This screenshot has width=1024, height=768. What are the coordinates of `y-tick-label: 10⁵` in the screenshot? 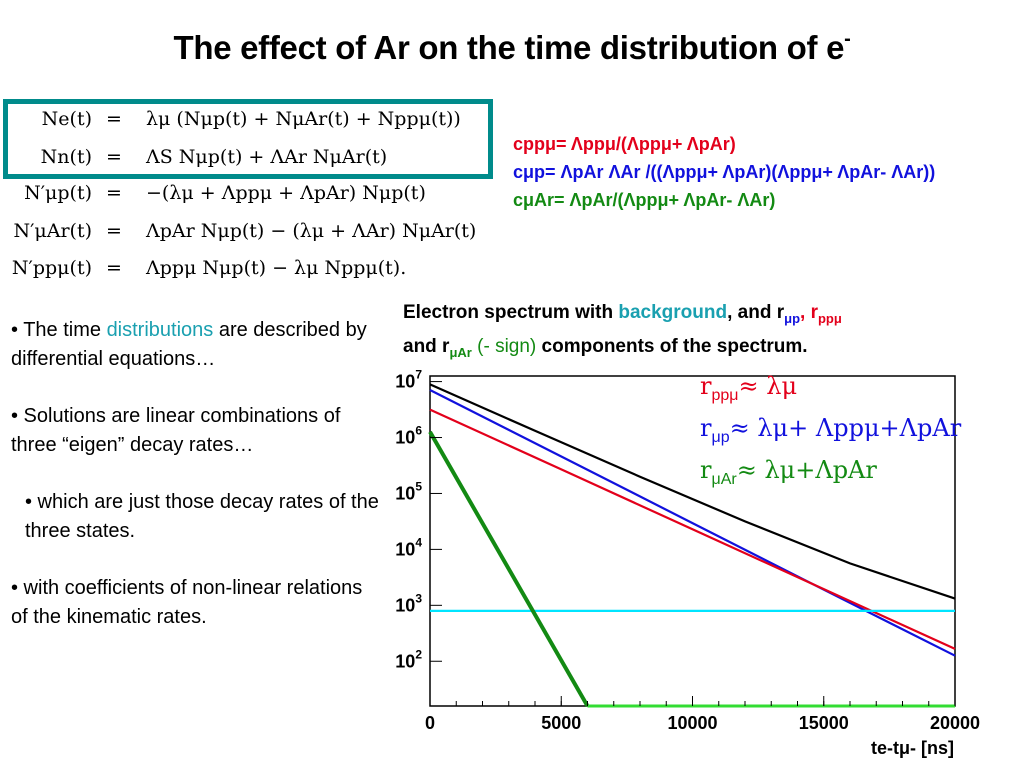 It's located at (408, 491).